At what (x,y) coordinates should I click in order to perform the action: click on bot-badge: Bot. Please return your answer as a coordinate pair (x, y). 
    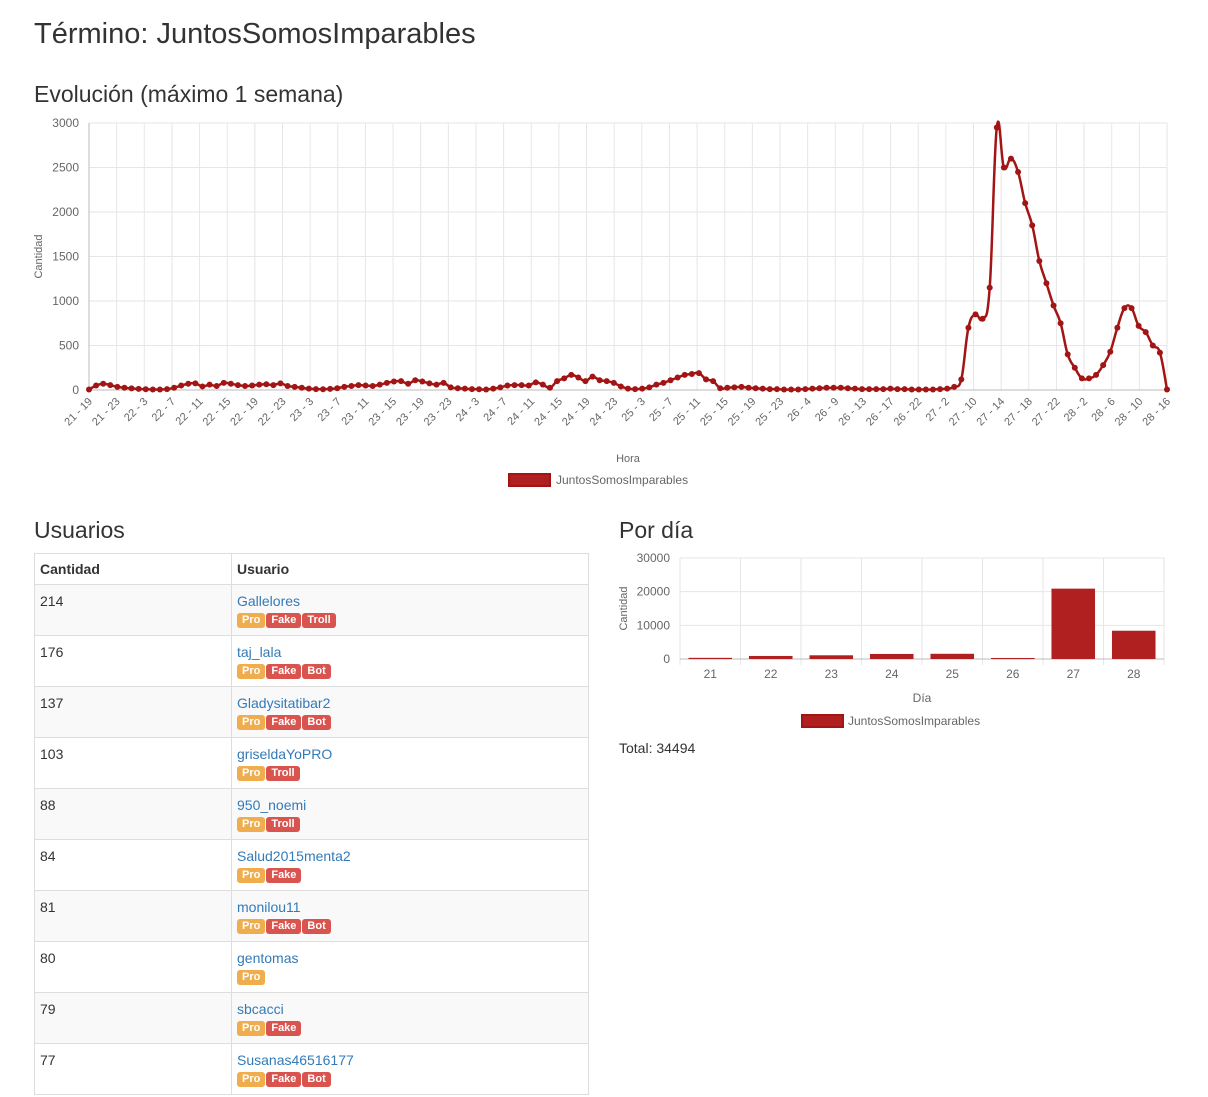
    Looking at the image, I should click on (316, 722).